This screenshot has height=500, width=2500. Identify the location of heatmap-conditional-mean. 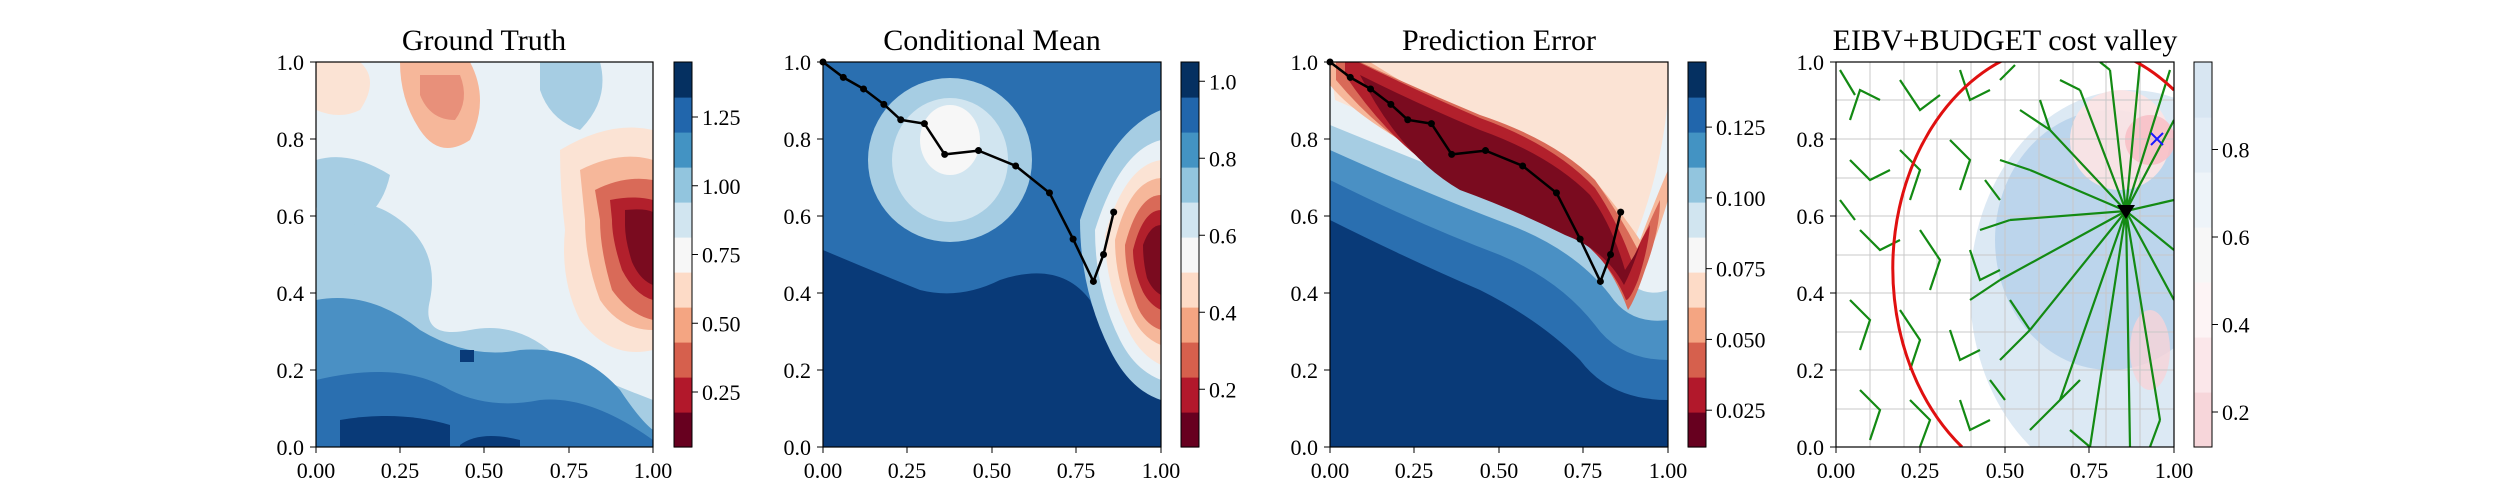
(992, 254).